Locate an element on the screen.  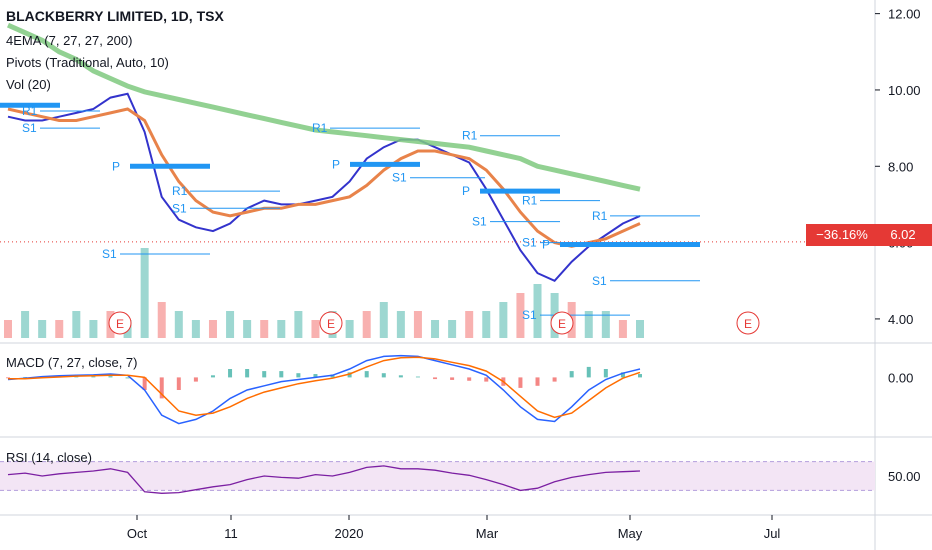
time-axis-tick-label: Mar is located at coordinates (487, 533).